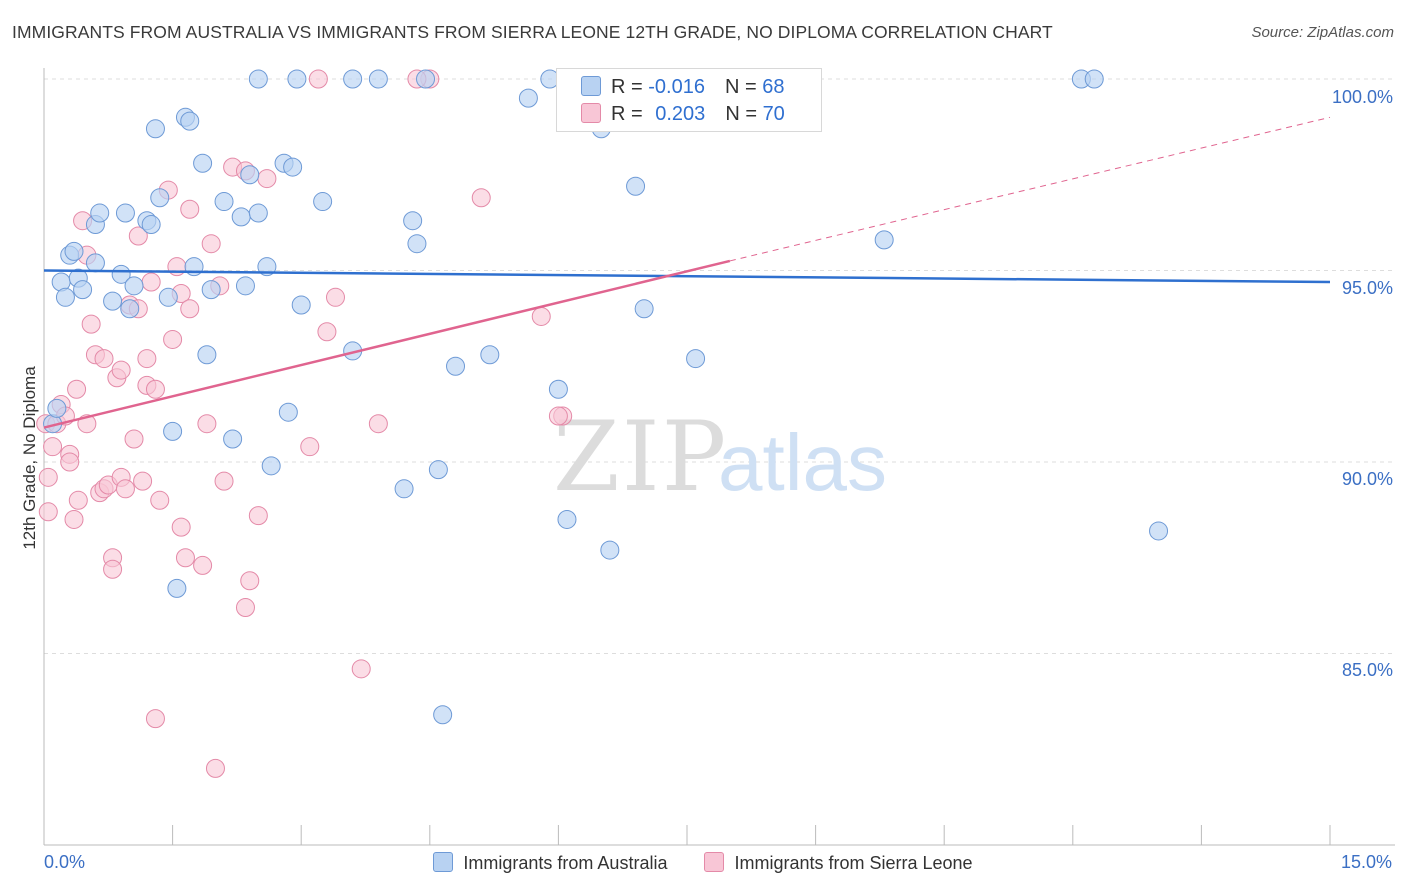 The width and height of the screenshot is (1406, 892). Describe the element at coordinates (1367, 288) in the screenshot. I see `y-tick-label: 95.0%` at that location.